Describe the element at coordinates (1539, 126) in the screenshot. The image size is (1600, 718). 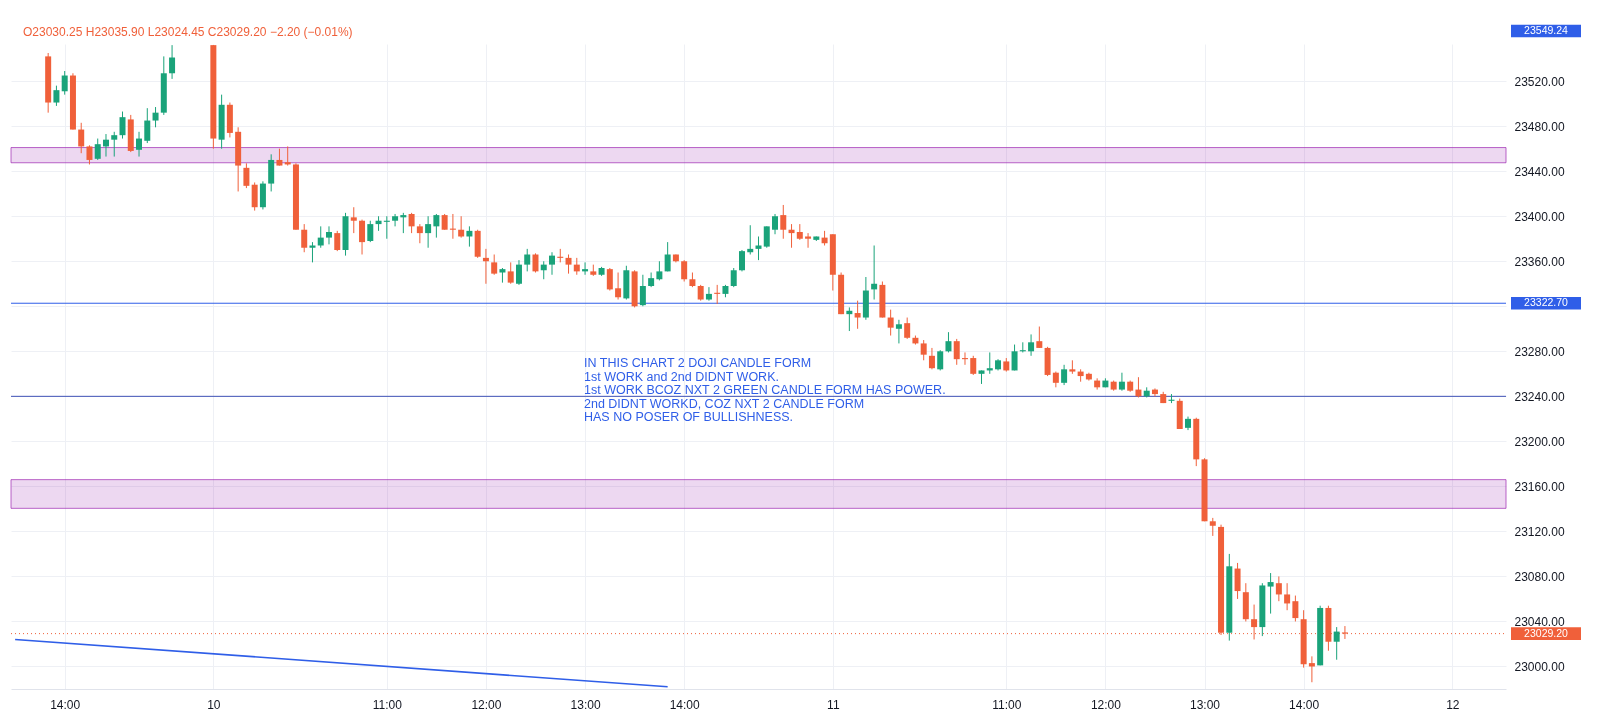
I see `y-tick-label: 23480.00` at that location.